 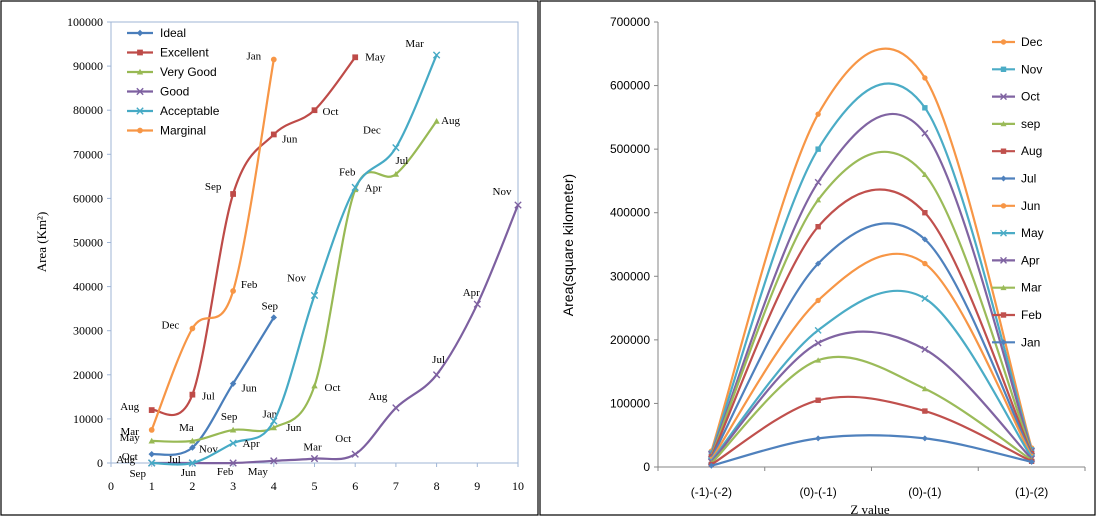 I want to click on legend-label: Nov, so click(x=1031, y=69).